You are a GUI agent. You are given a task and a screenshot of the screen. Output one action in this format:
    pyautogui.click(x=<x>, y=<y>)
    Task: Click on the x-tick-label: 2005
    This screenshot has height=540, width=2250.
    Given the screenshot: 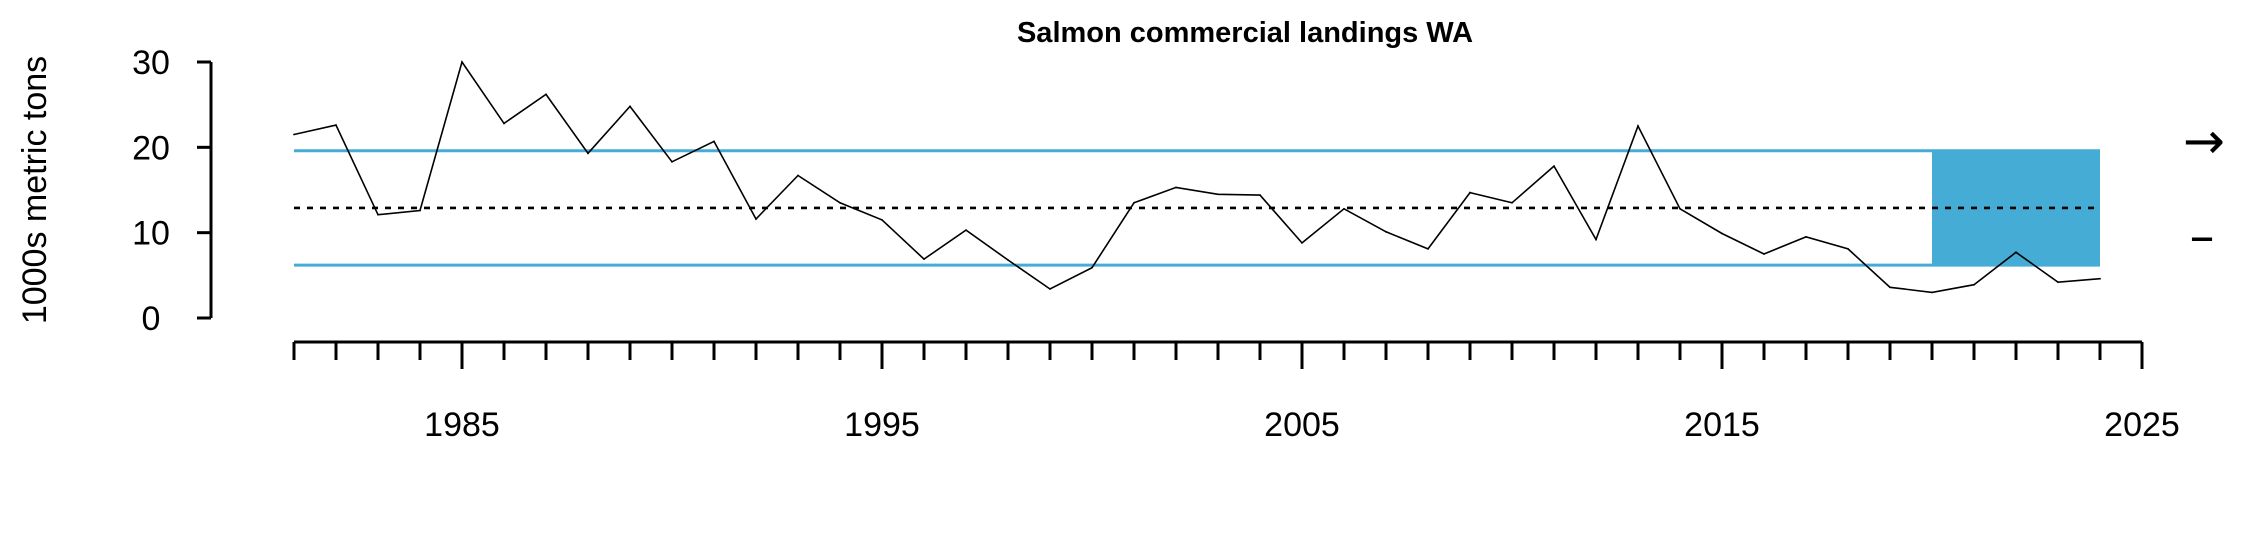 What is the action you would take?
    pyautogui.click(x=1302, y=425)
    